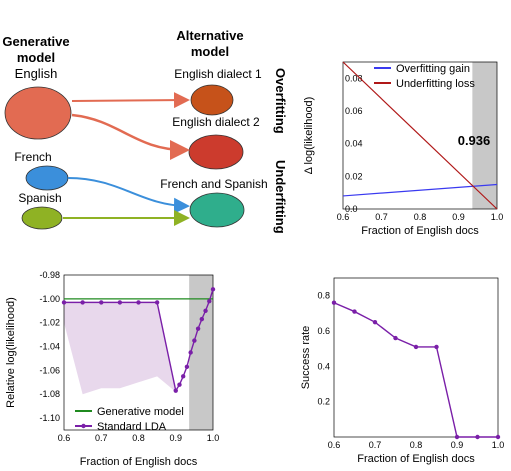 The width and height of the screenshot is (511, 471). What do you see at coordinates (129, 419) in the screenshot?
I see `legend: Generative model Standard LDA` at bounding box center [129, 419].